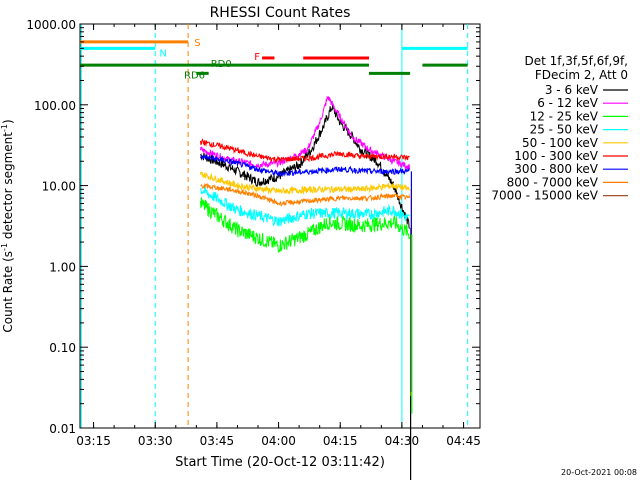 The width and height of the screenshot is (640, 480). What do you see at coordinates (274, 59) in the screenshot?
I see `state-bars: S N F RD0 RD6` at bounding box center [274, 59].